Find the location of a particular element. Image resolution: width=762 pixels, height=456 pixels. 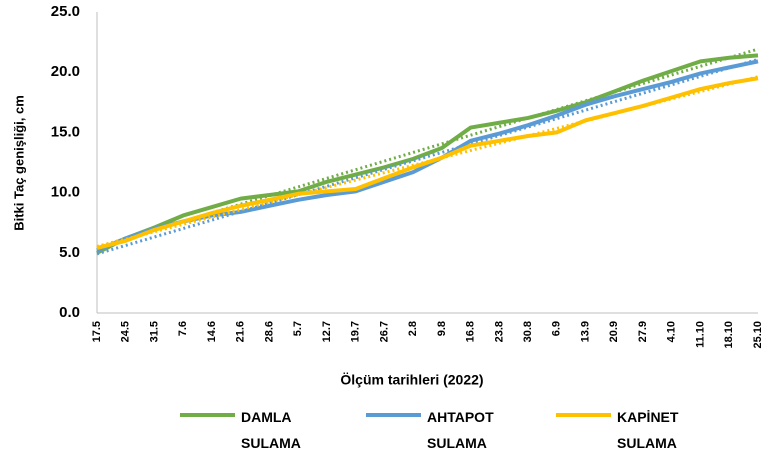

x-tick-label: 11.10 is located at coordinates (700, 334).